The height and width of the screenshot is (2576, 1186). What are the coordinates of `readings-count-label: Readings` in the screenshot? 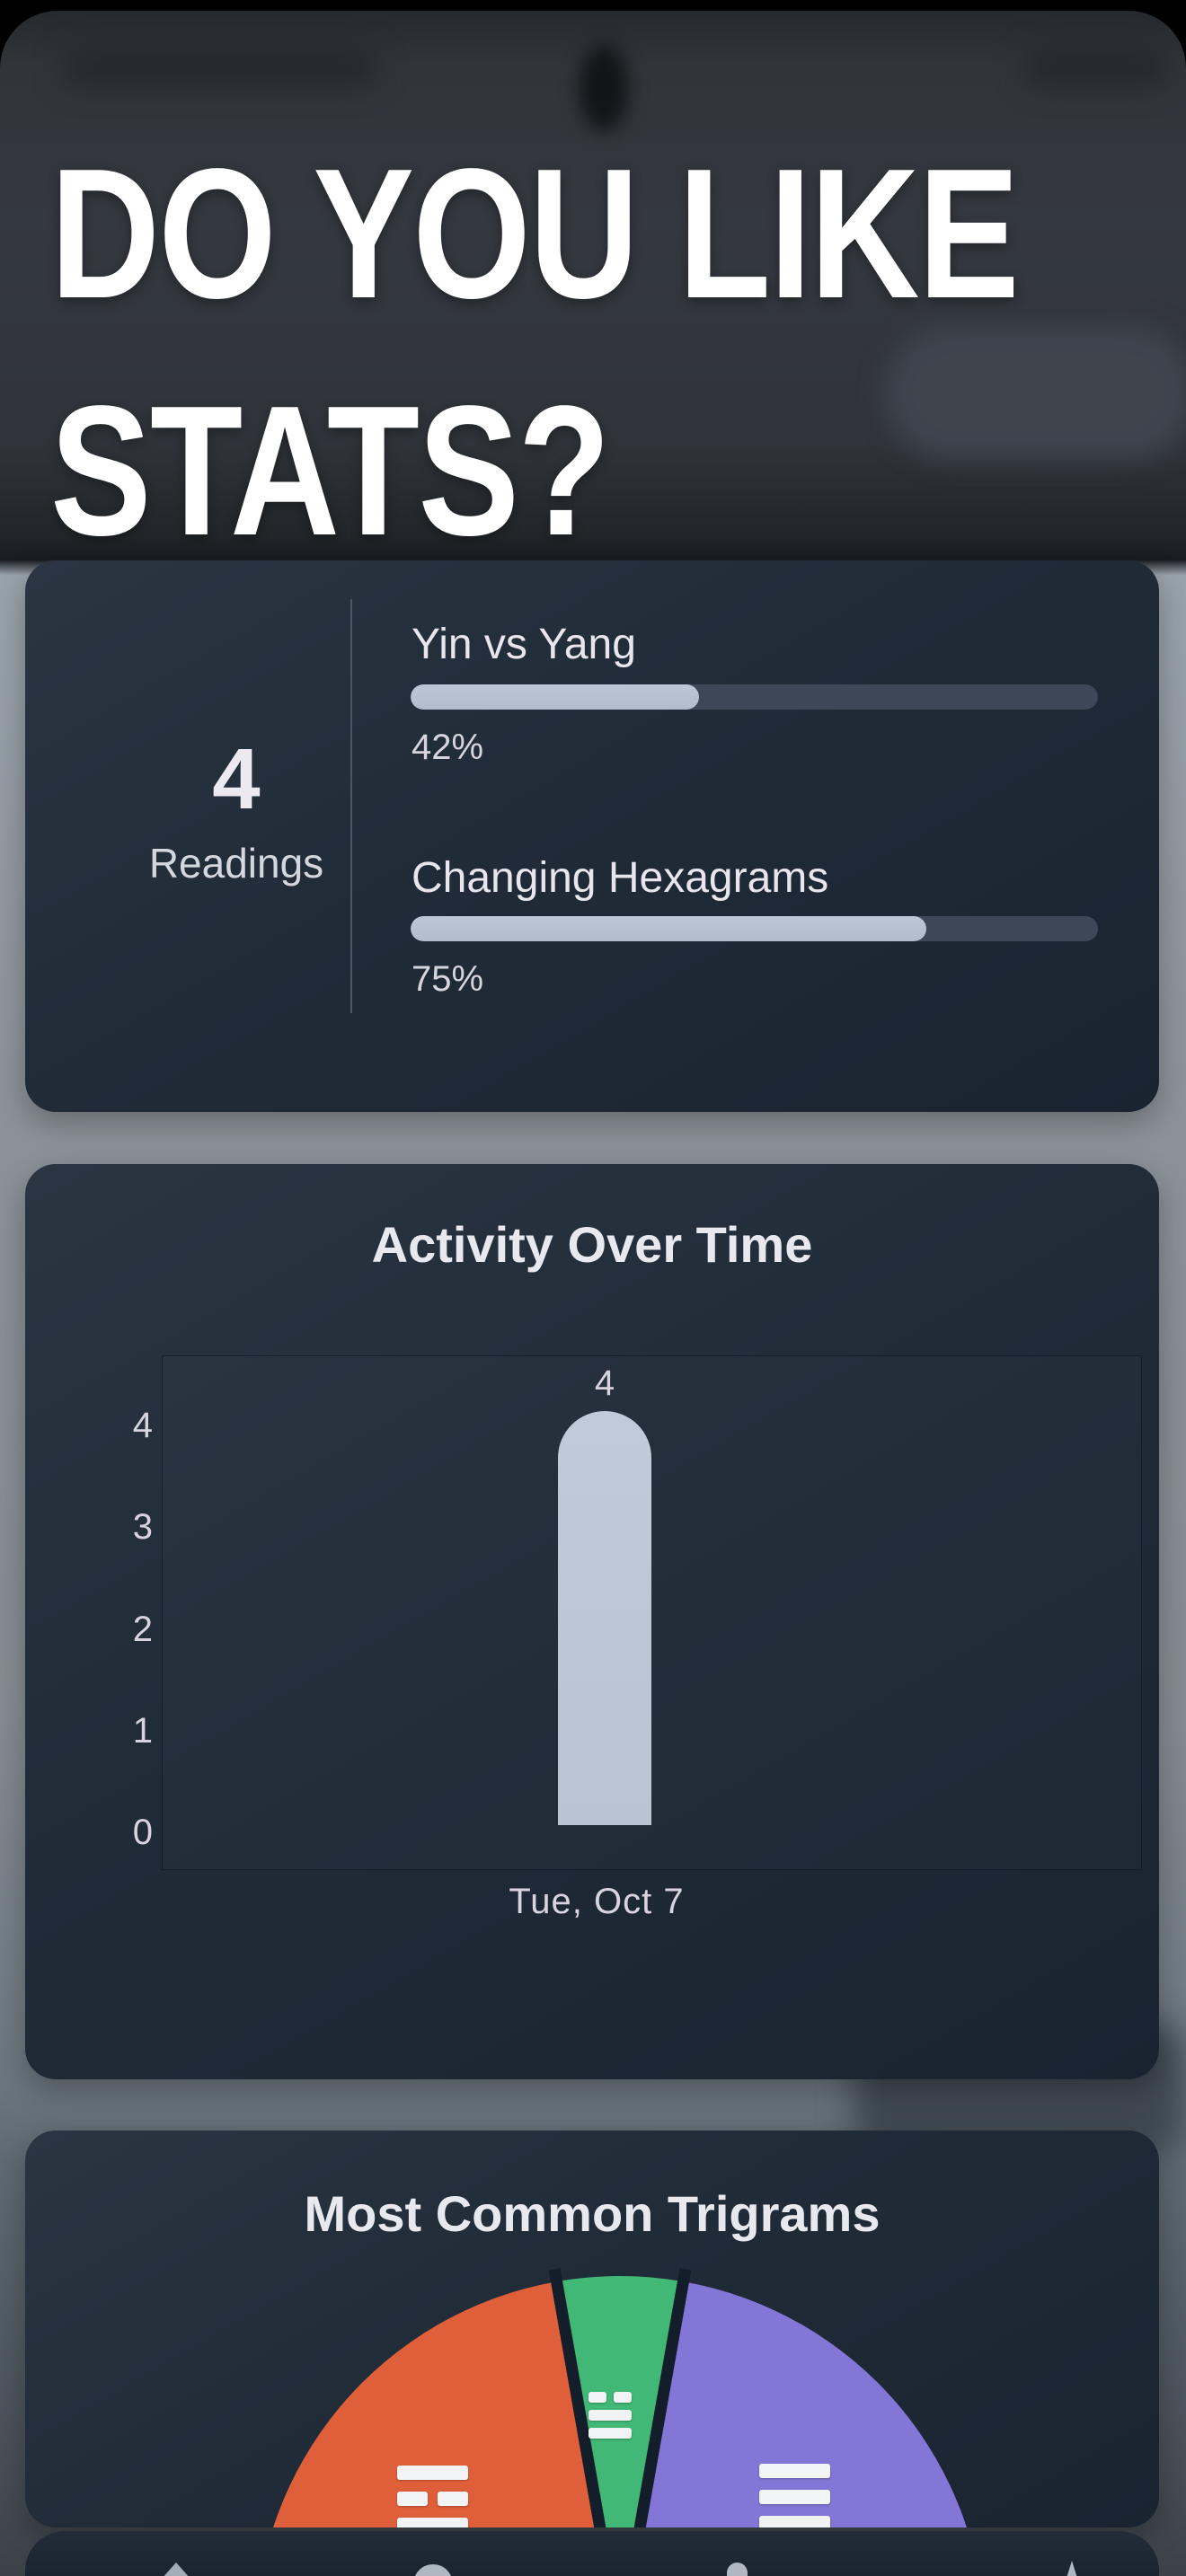 It's located at (236, 863).